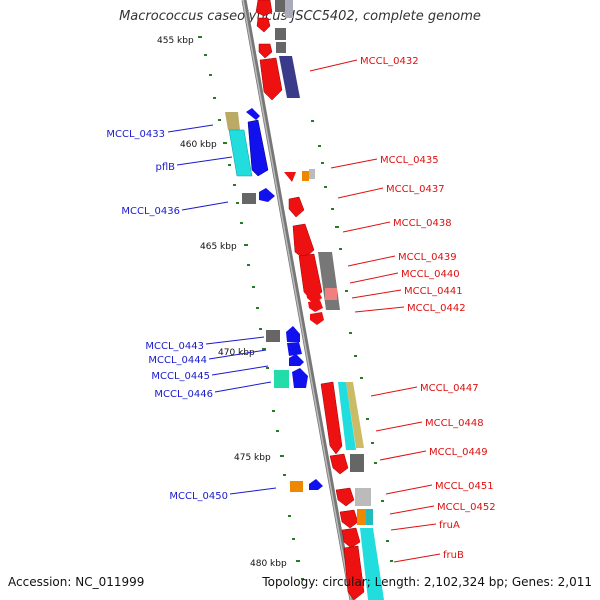 This screenshot has height=600, width=600. Describe the element at coordinates (135, 134) in the screenshot. I see `gene-label: MCCL_0433` at that location.